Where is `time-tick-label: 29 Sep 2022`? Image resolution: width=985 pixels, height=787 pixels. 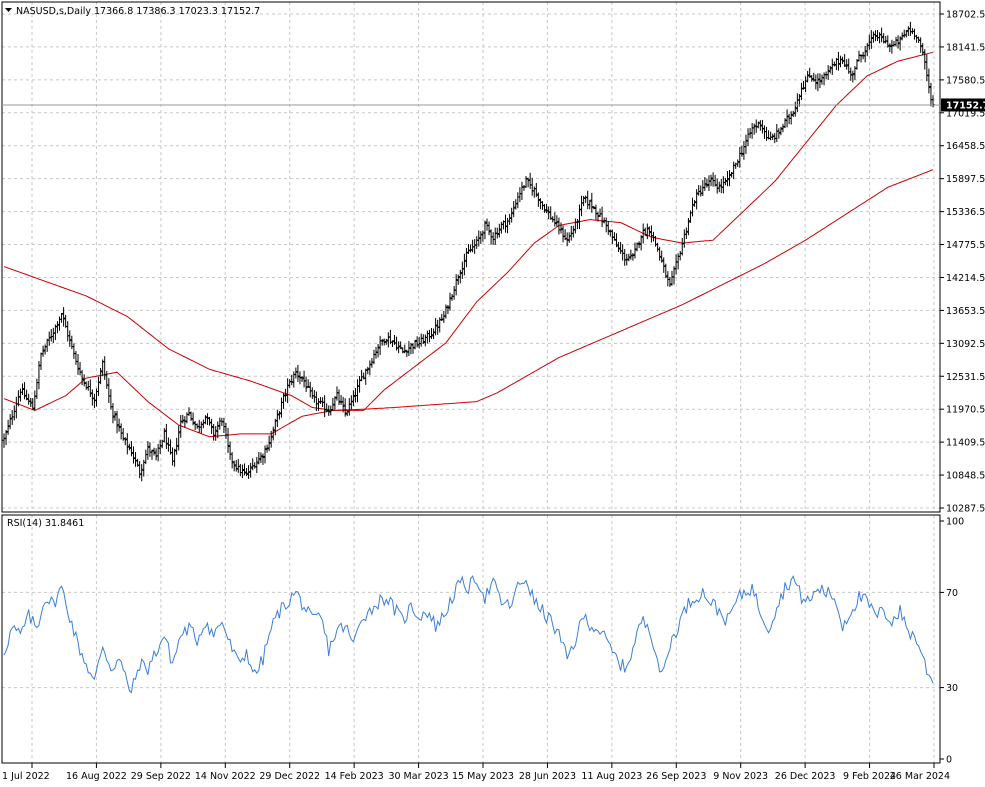 time-tick-label: 29 Sep 2022 is located at coordinates (161, 776).